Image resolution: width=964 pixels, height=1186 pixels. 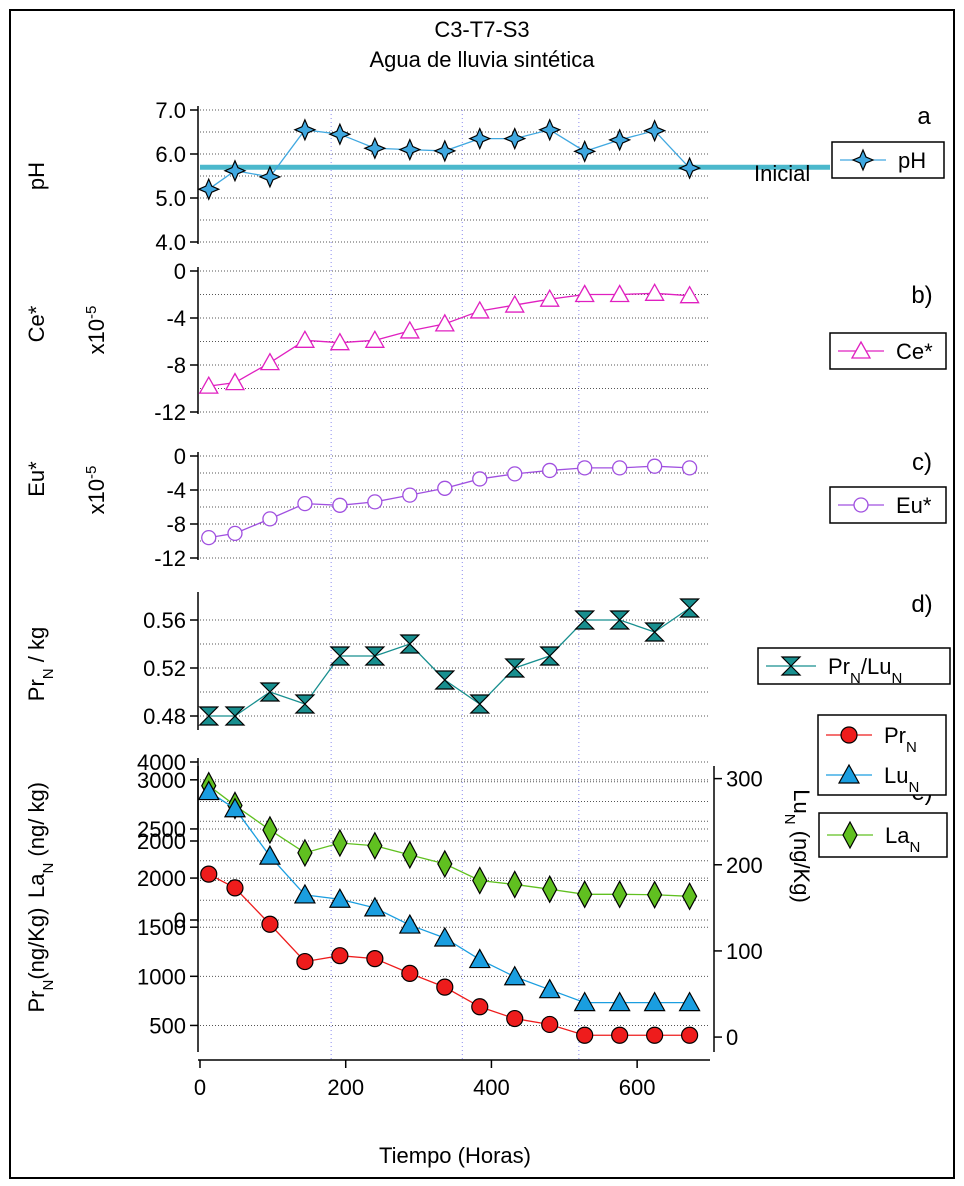 What do you see at coordinates (176, 365) in the screenshot?
I see `y-tick-label-b: -8` at bounding box center [176, 365].